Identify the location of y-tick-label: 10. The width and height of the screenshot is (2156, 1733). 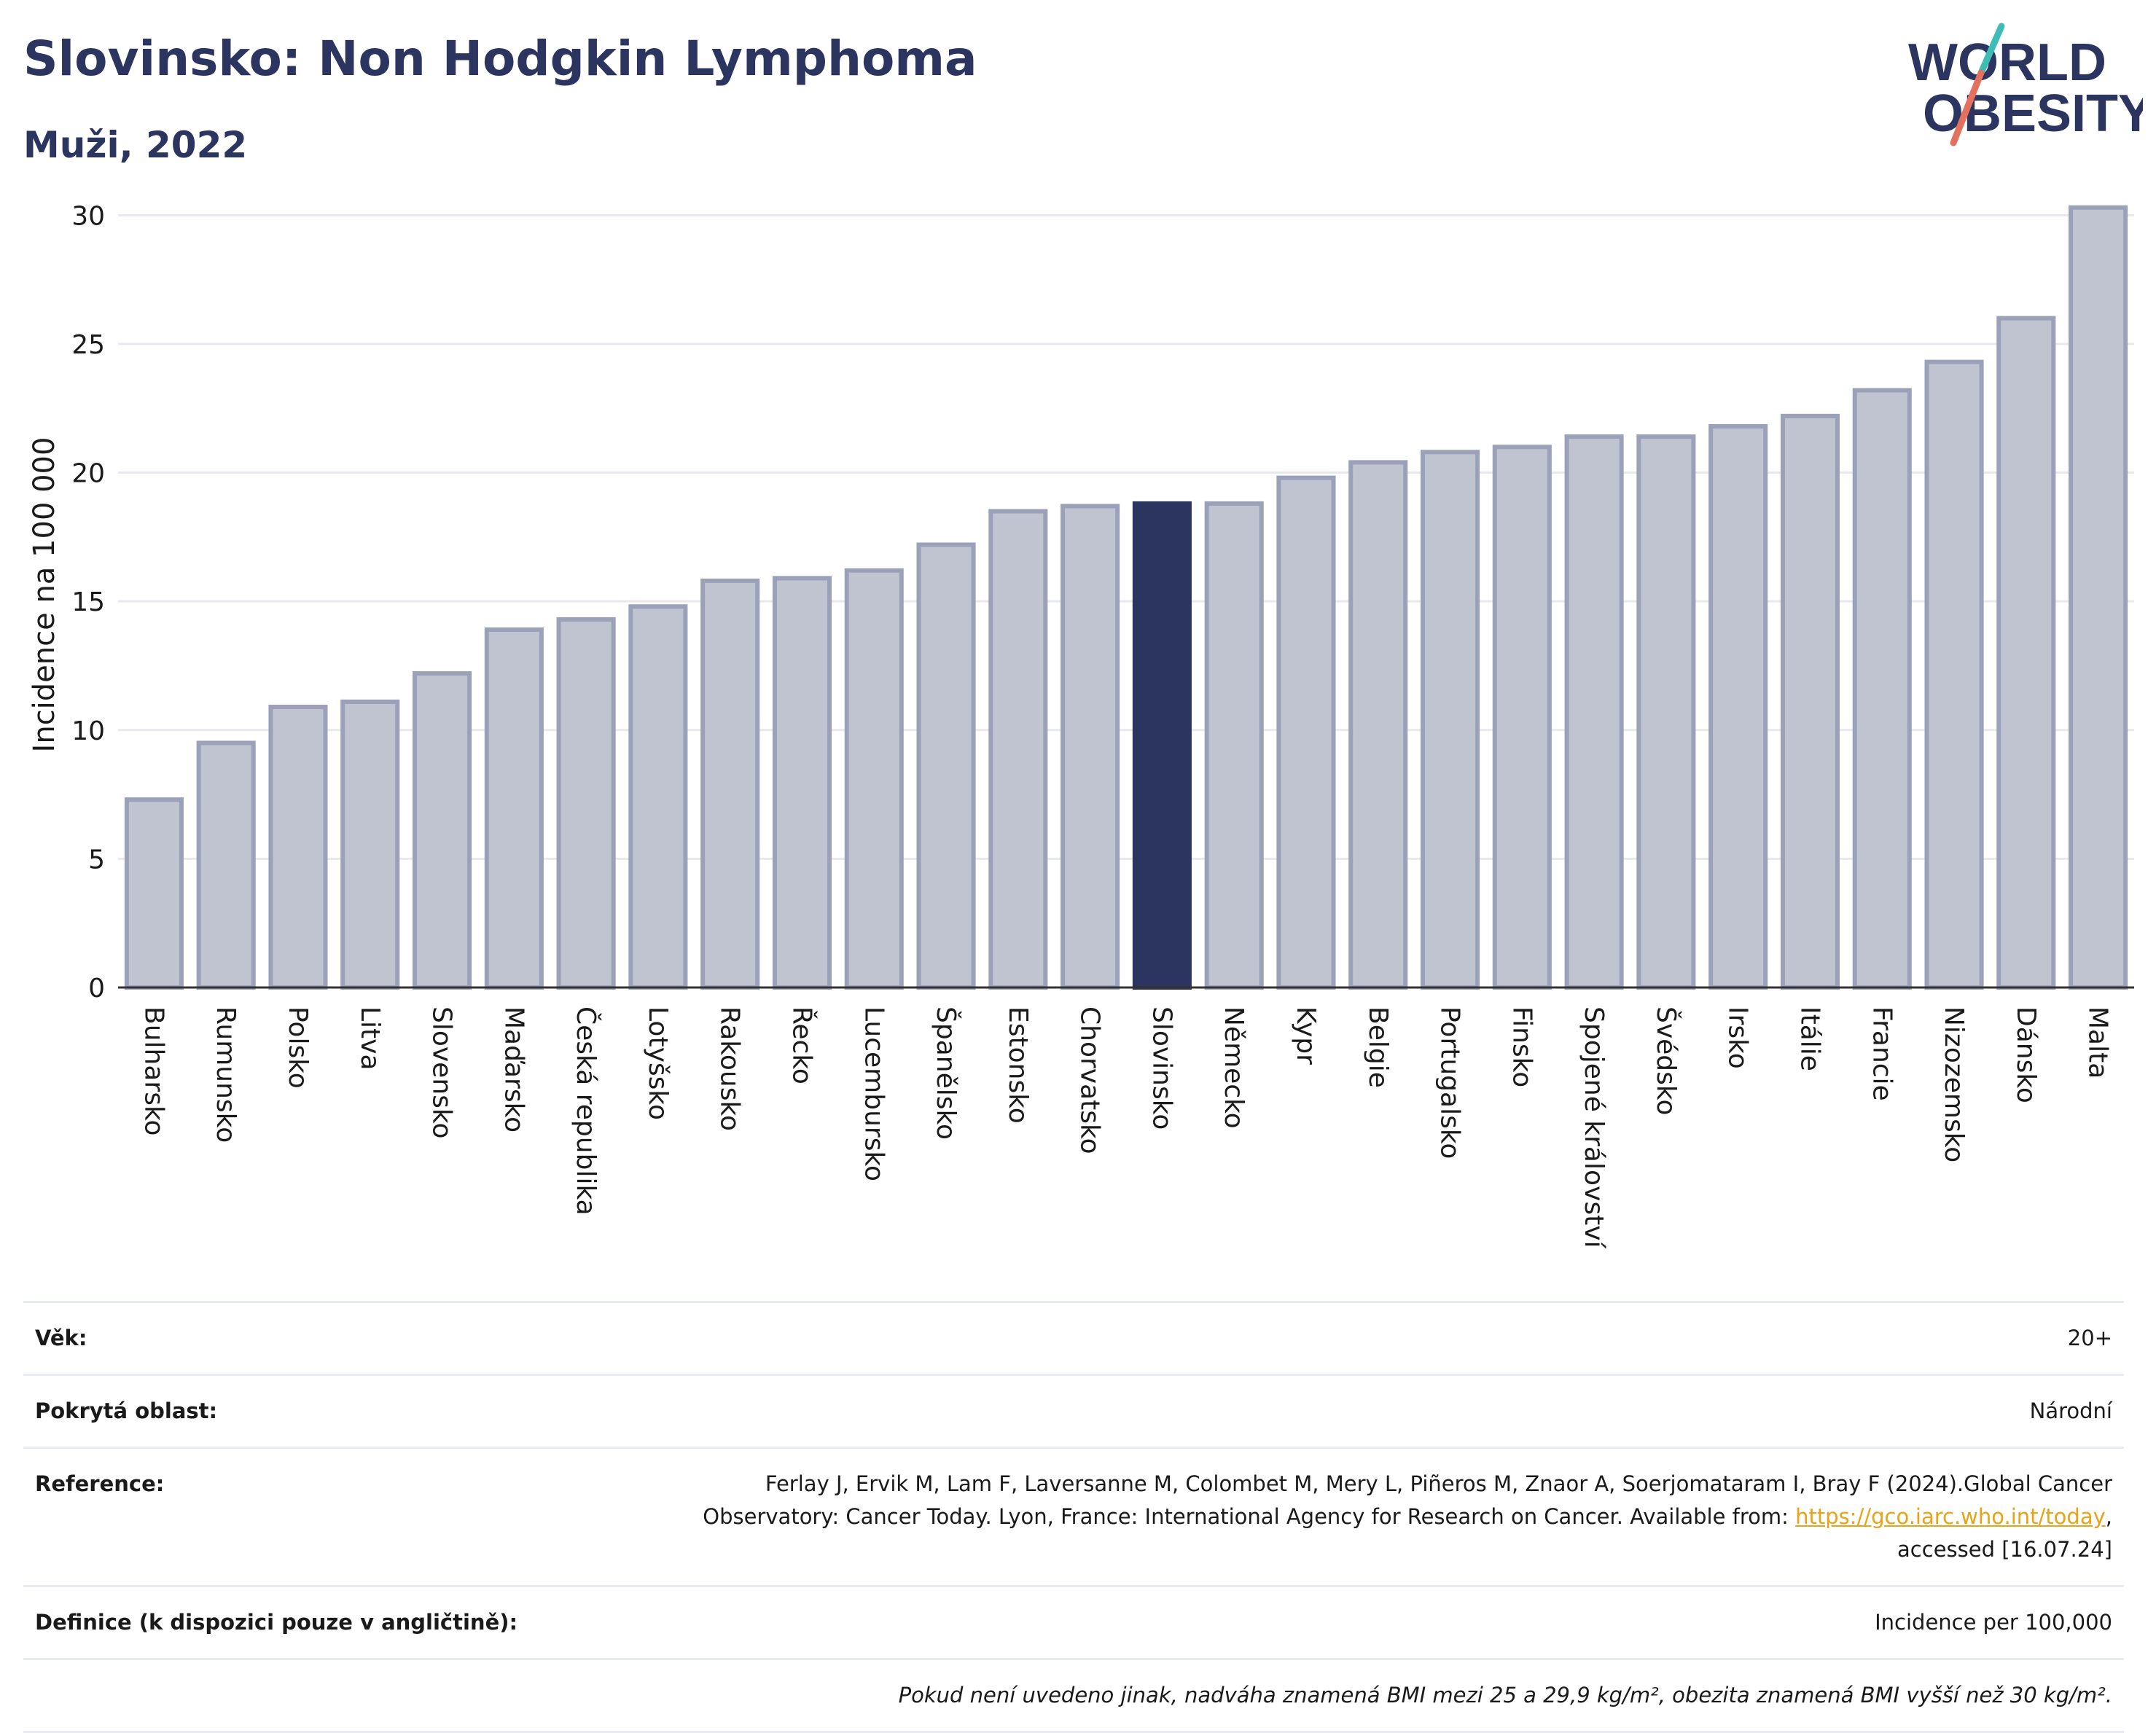
(88, 731).